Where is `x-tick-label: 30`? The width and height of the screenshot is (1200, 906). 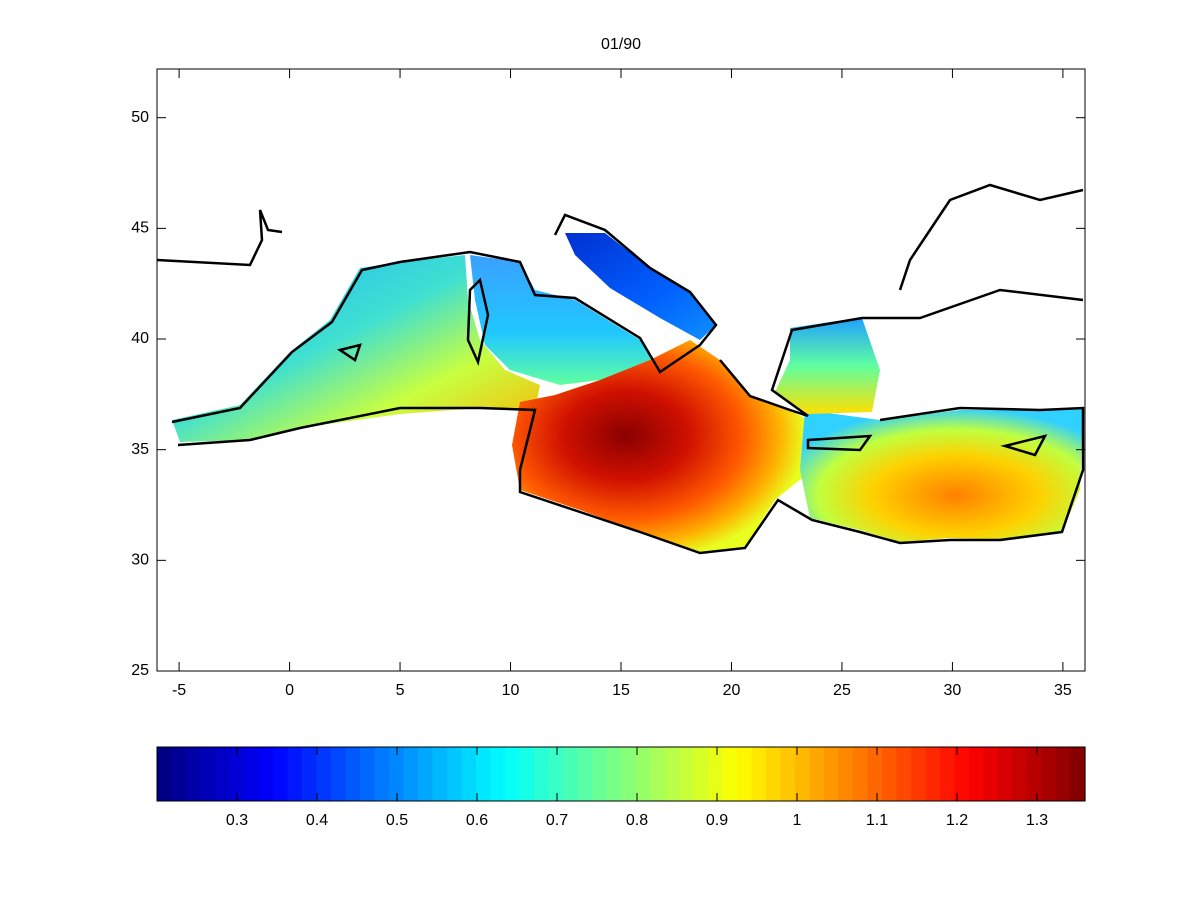
x-tick-label: 30 is located at coordinates (953, 690).